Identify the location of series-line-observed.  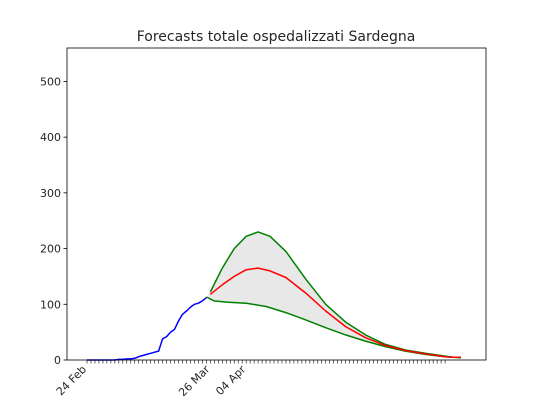
(147, 329).